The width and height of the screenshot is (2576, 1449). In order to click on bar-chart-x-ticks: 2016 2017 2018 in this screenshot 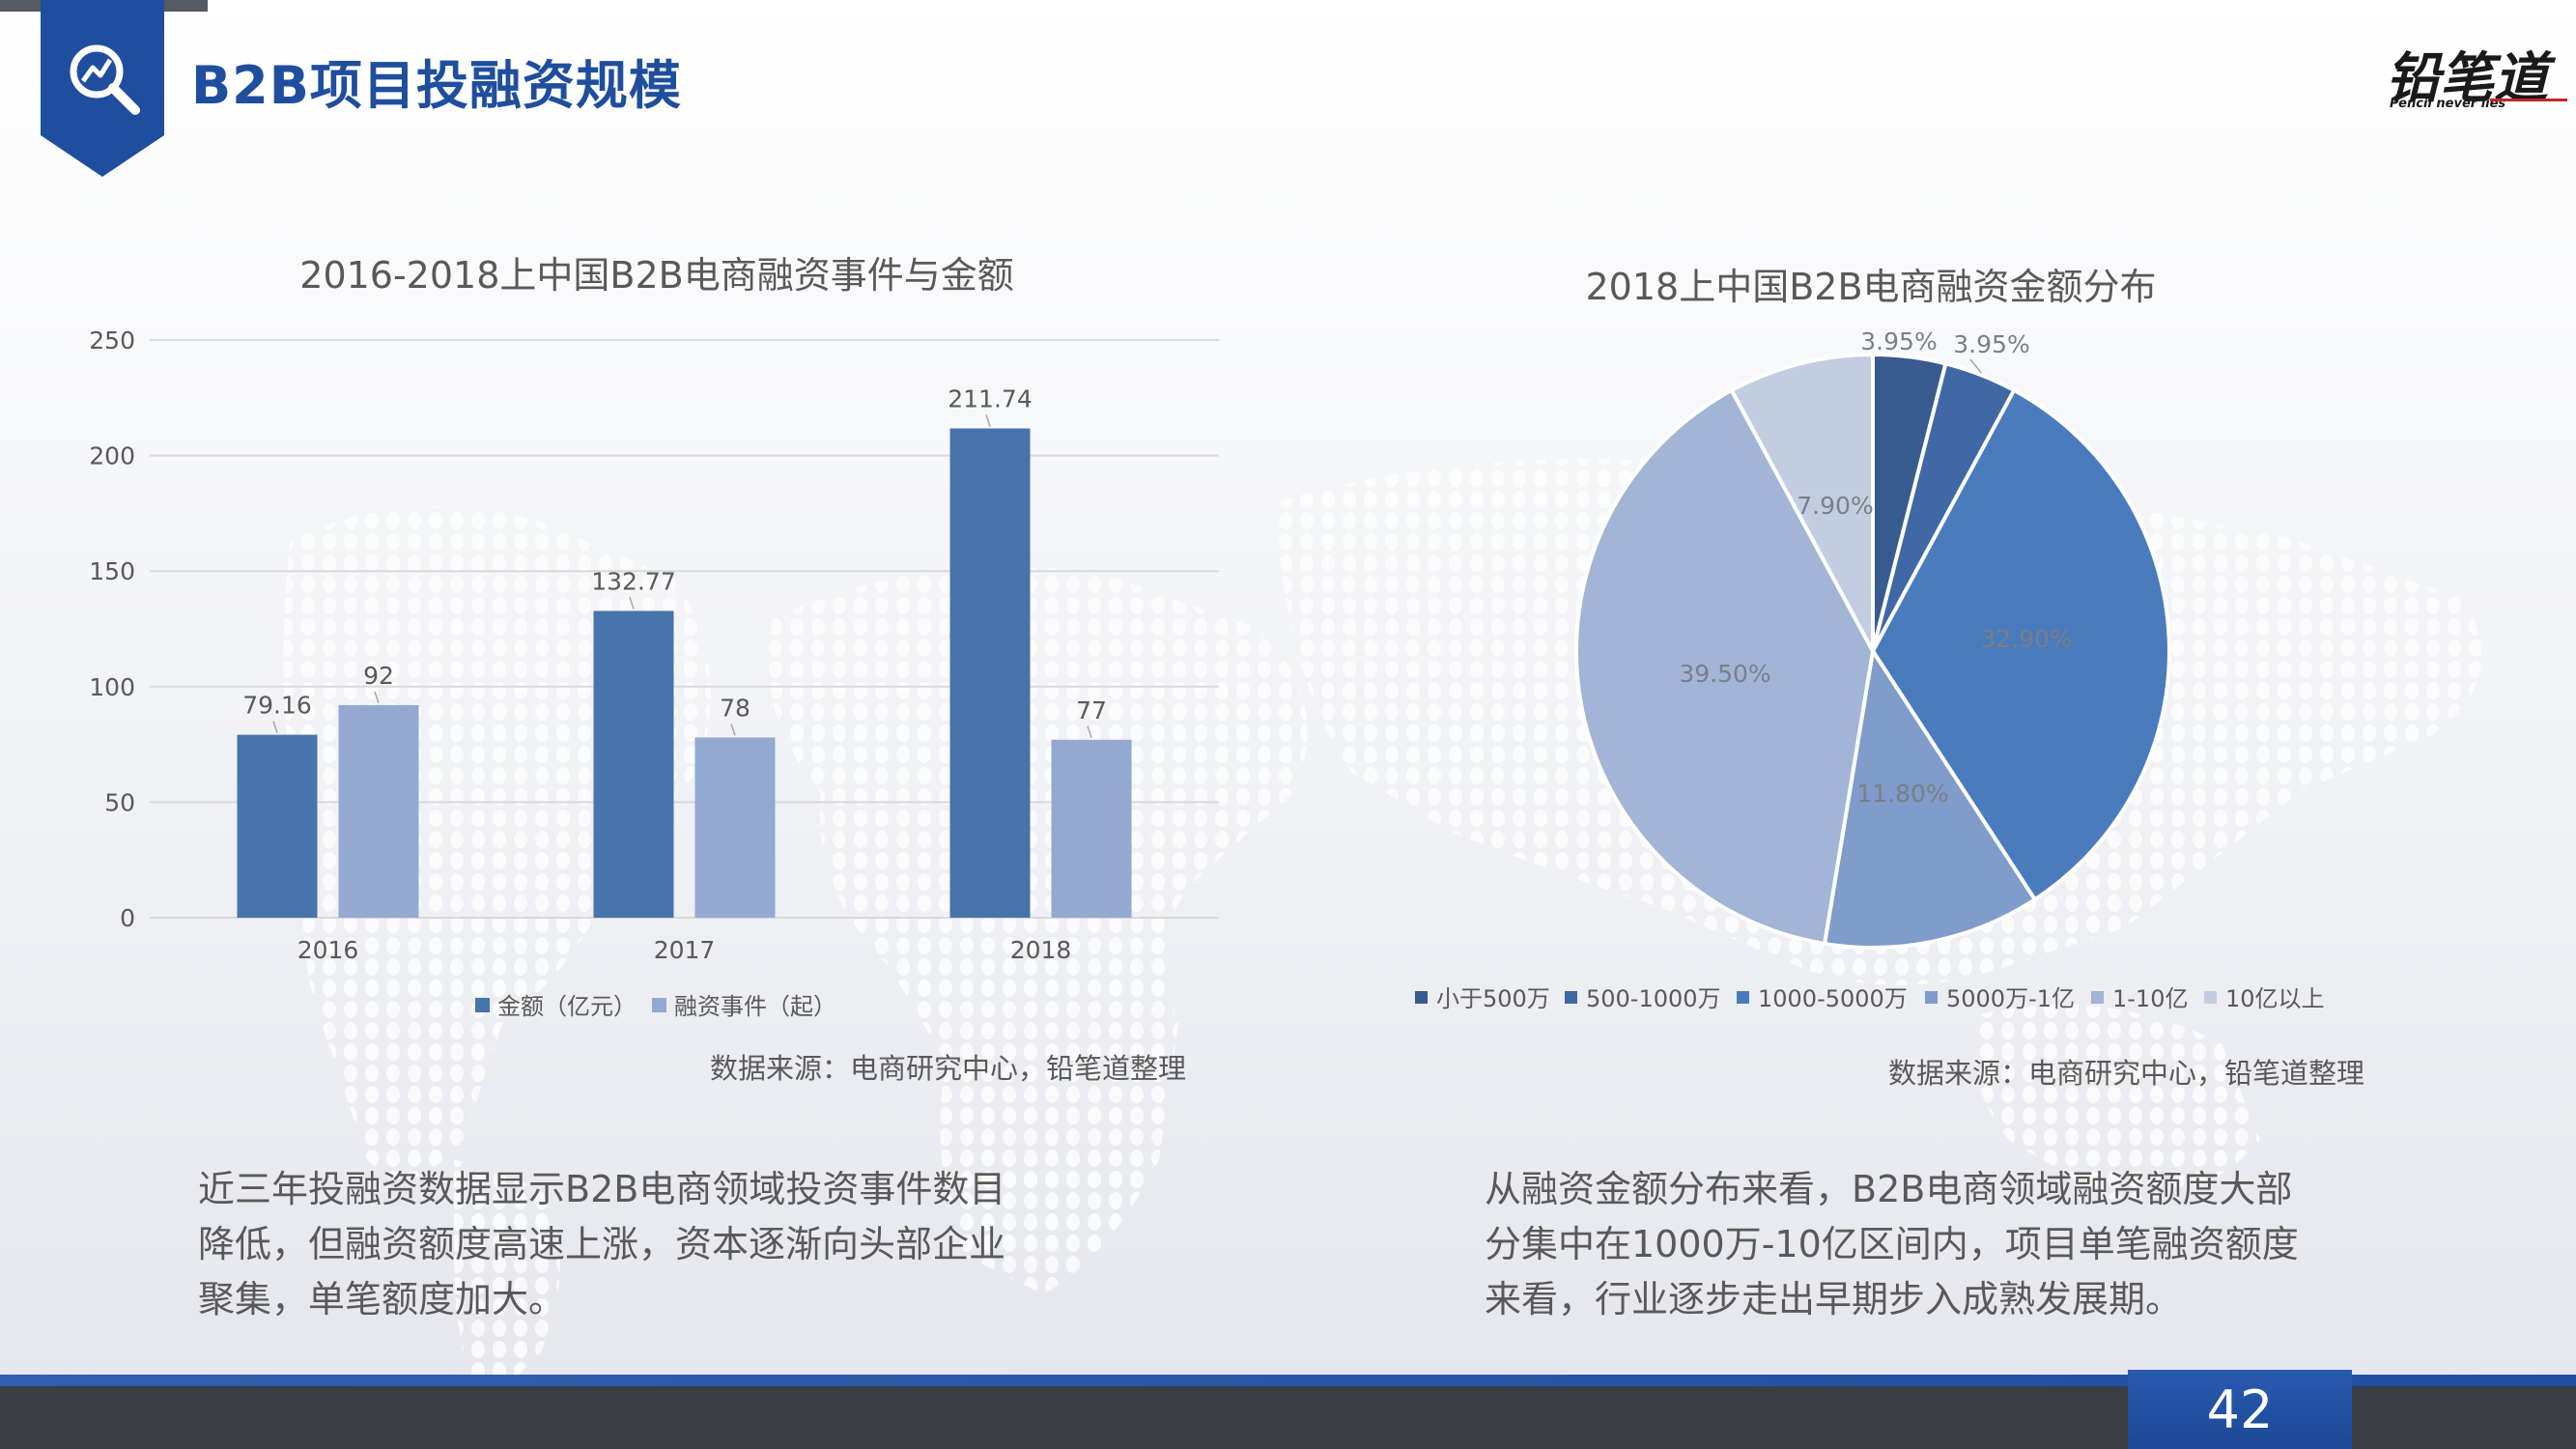, I will do `click(684, 950)`.